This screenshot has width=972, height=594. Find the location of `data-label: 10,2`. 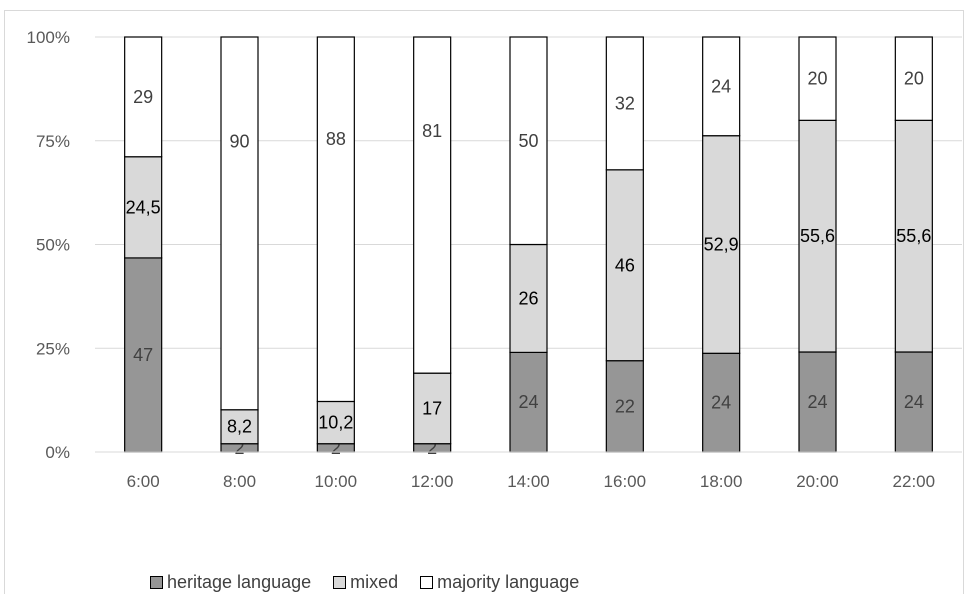

data-label: 10,2 is located at coordinates (335, 423).